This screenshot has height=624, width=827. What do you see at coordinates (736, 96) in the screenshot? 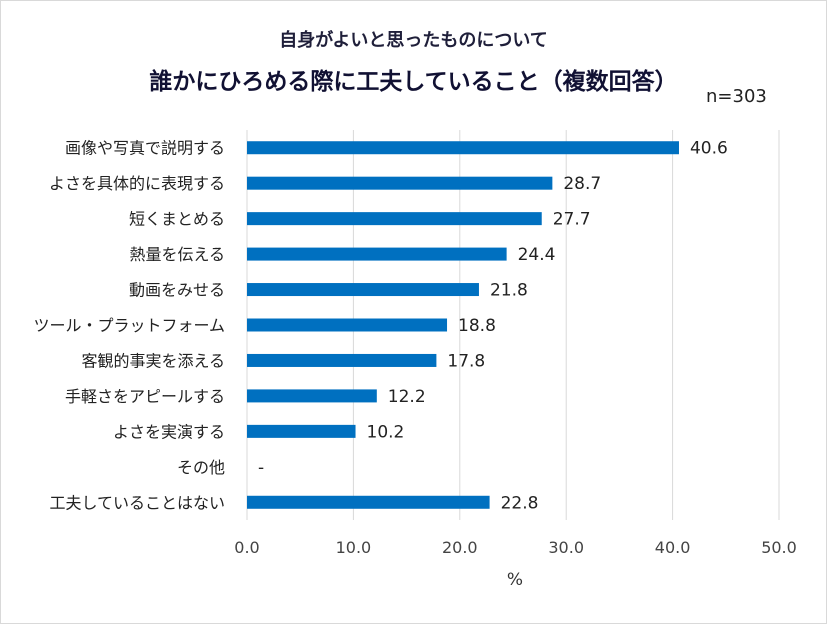
I see `sample-size-label: n=303` at bounding box center [736, 96].